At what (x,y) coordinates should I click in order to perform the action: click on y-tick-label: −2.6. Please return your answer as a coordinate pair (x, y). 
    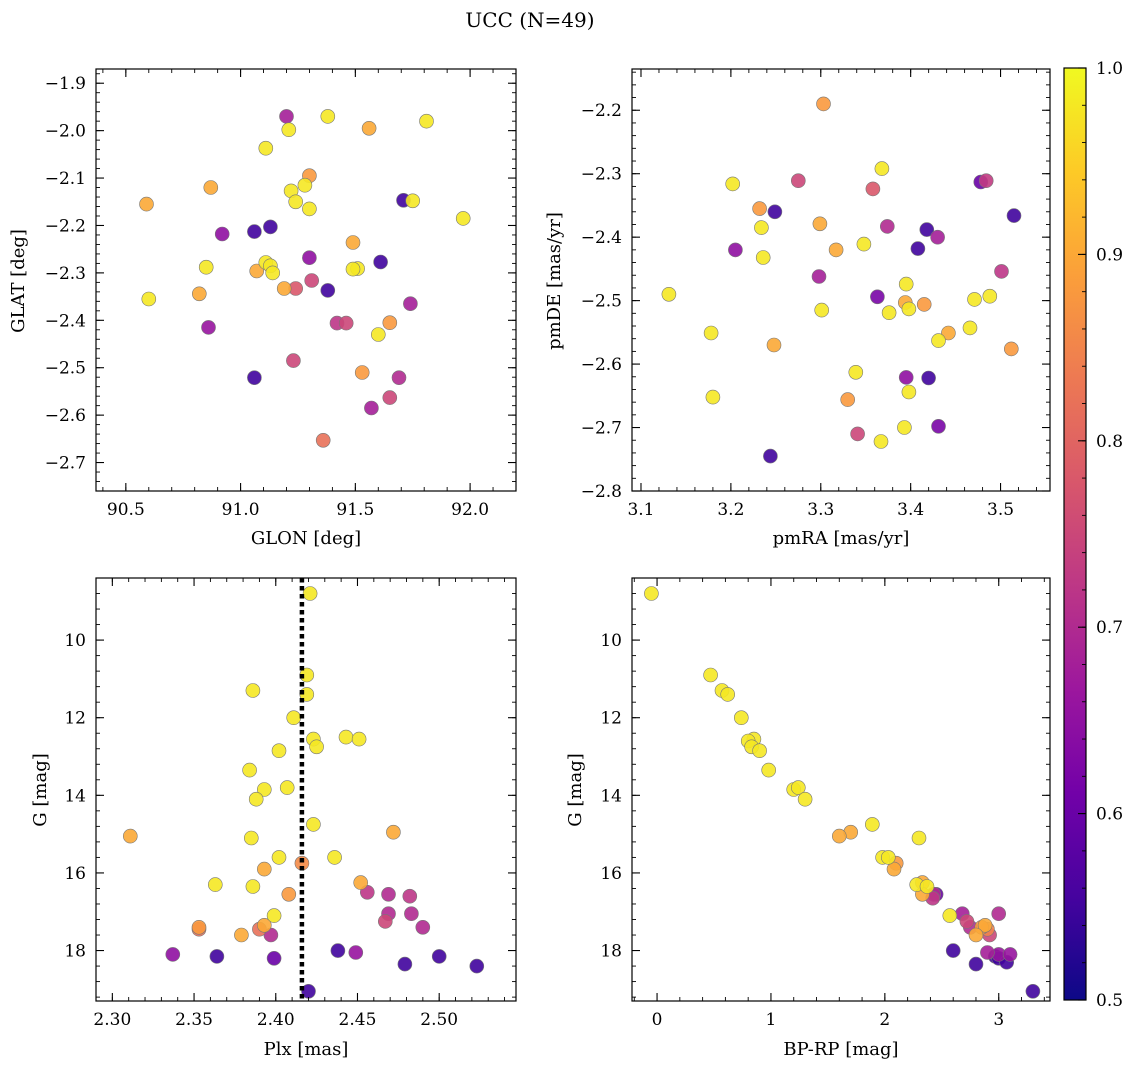
    Looking at the image, I should click on (65, 416).